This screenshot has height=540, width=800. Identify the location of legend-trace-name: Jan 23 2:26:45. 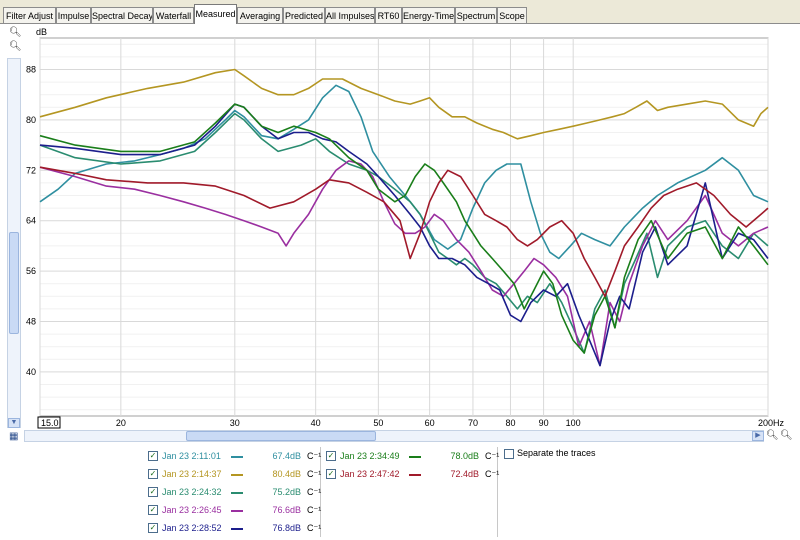
(192, 510).